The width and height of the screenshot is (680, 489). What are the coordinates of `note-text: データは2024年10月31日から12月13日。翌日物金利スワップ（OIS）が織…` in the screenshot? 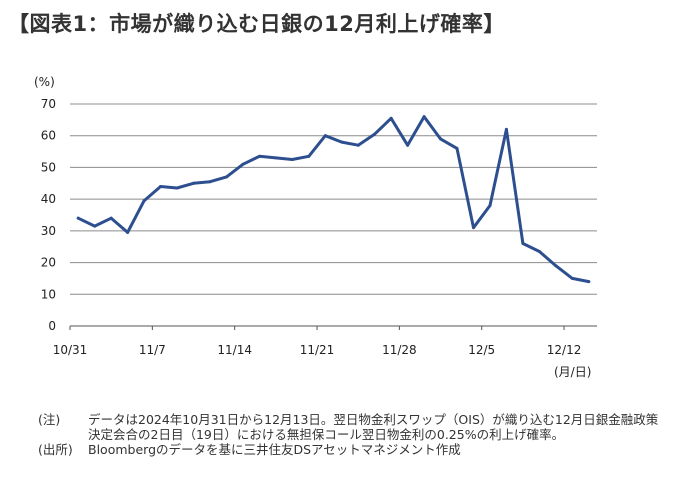 It's located at (373, 427).